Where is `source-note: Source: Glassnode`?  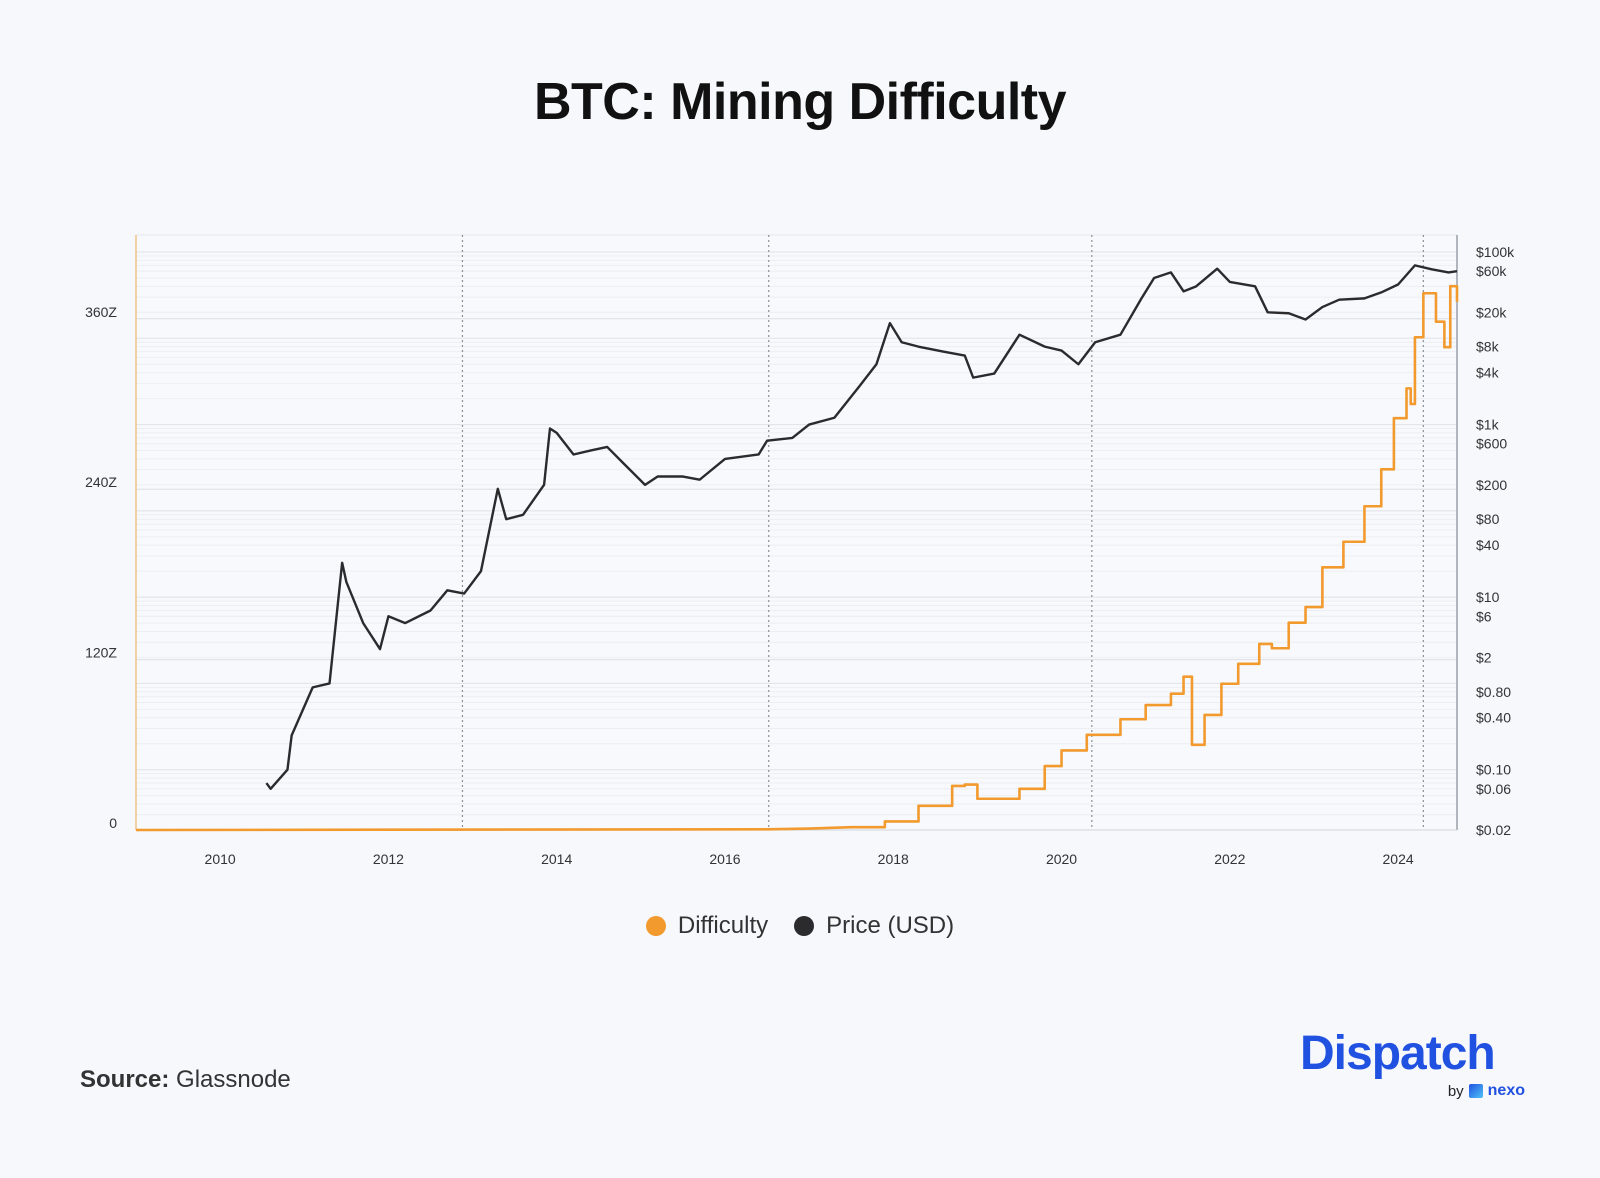 source-note: Source: Glassnode is located at coordinates (185, 1080).